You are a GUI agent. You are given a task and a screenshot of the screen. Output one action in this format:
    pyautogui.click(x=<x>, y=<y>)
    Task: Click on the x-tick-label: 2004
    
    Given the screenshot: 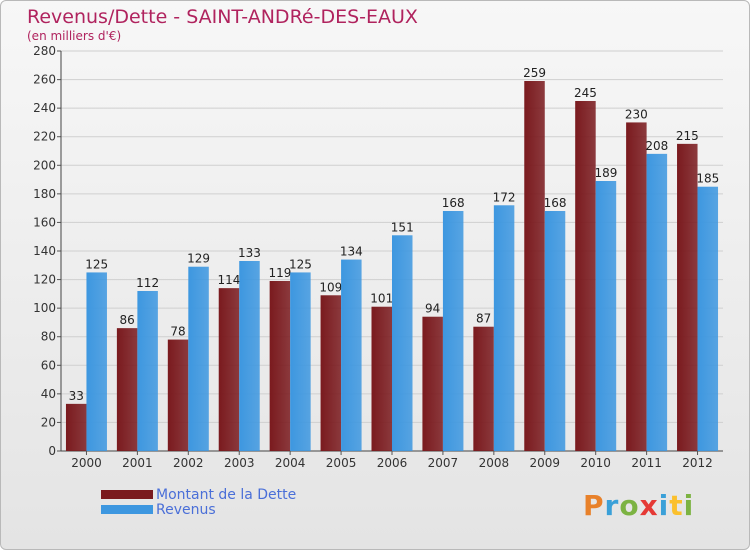 What is the action you would take?
    pyautogui.click(x=290, y=463)
    